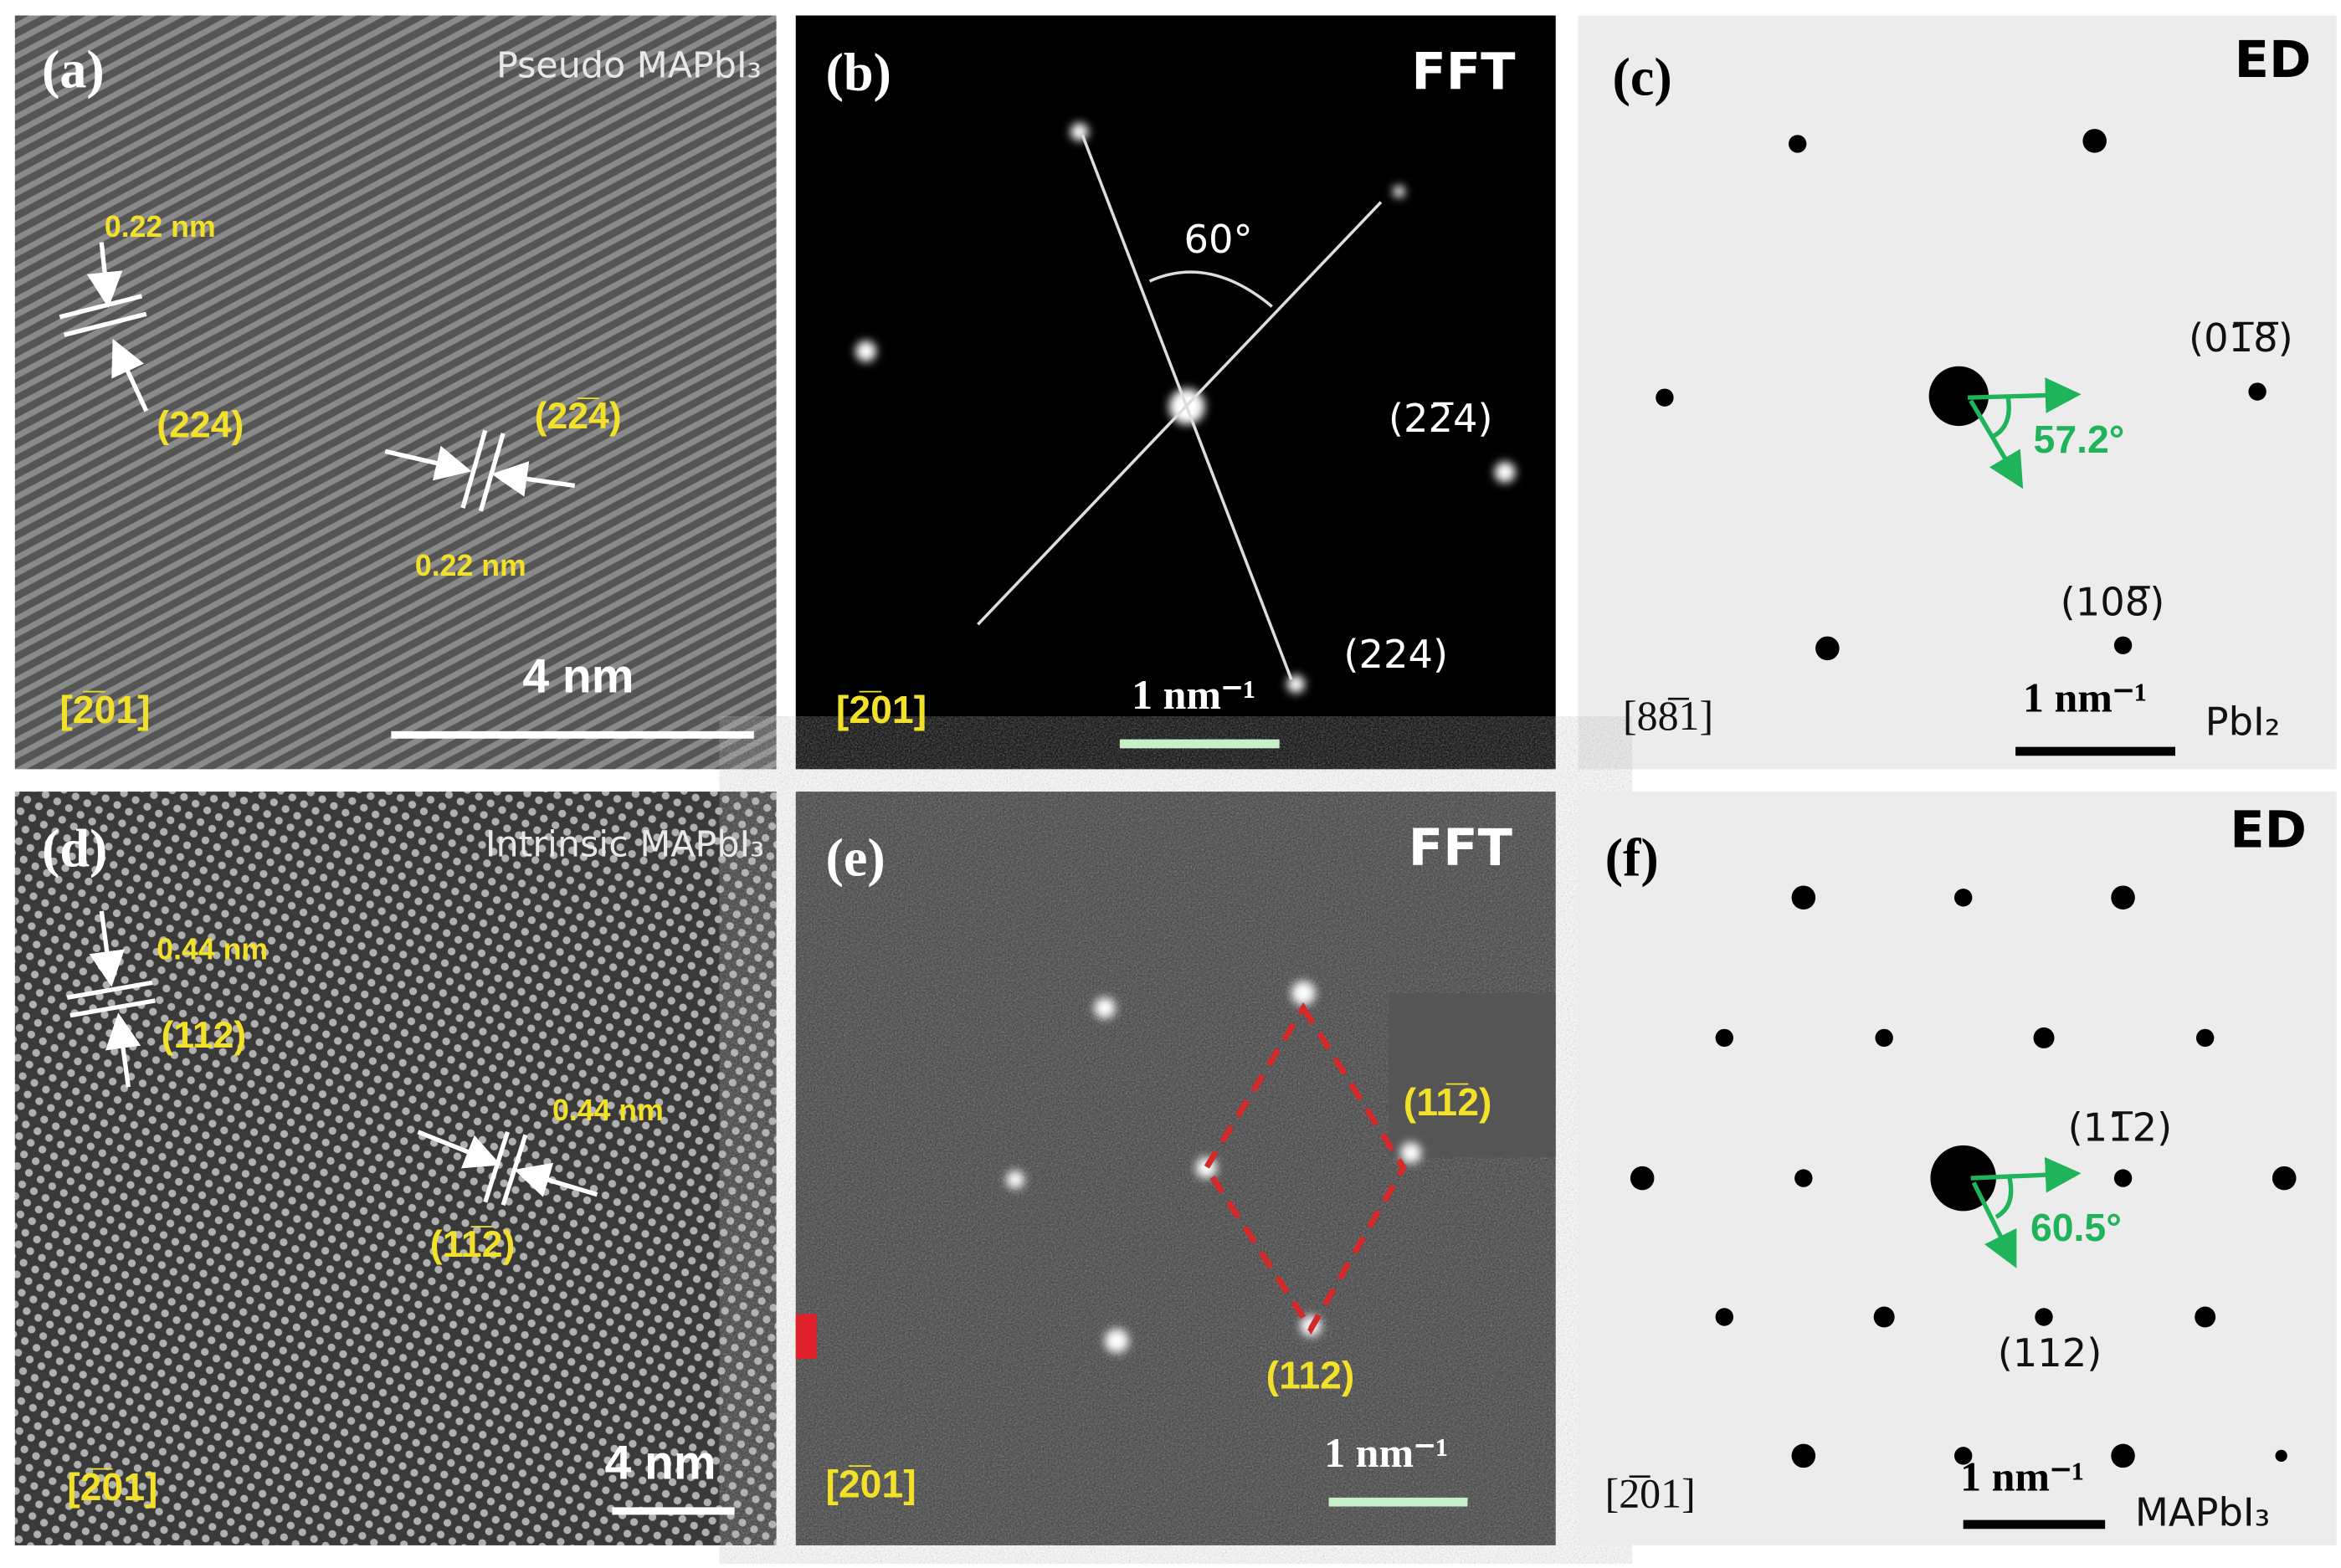 The height and width of the screenshot is (1568, 2341). What do you see at coordinates (855, 857) in the screenshot?
I see `panel-label: (e)` at bounding box center [855, 857].